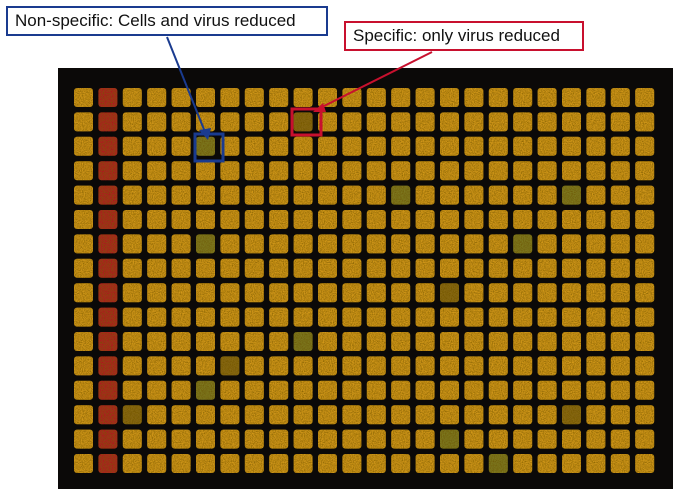 This screenshot has width=680, height=493. I want to click on nonspecific-callout-label: Non-specific: Cells and virus reduced, so click(155, 20).